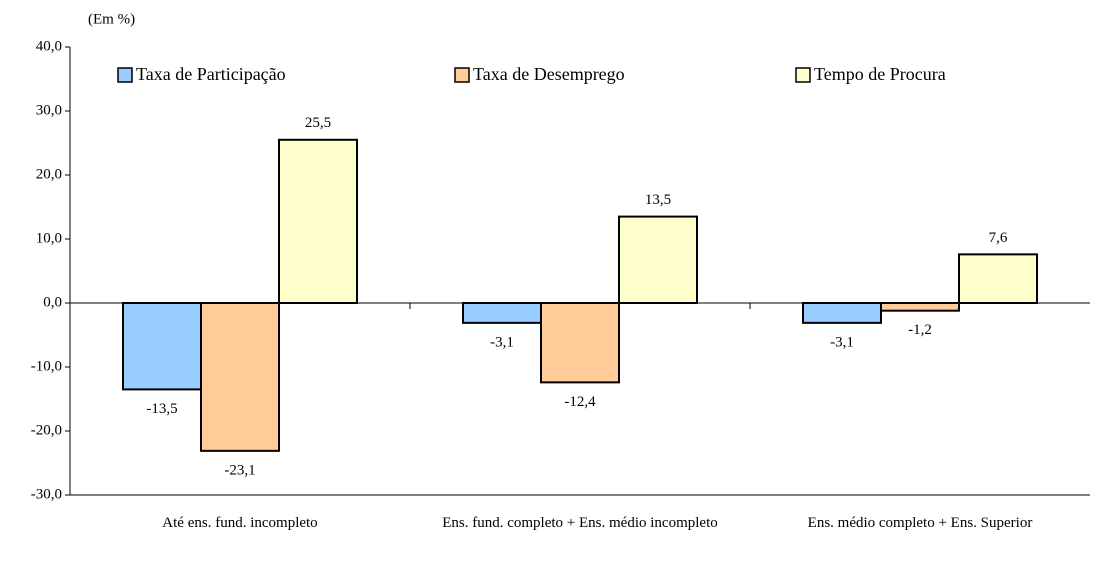 The height and width of the screenshot is (561, 1106). Describe the element at coordinates (46, 430) in the screenshot. I see `y-tick-label: -20,0` at that location.